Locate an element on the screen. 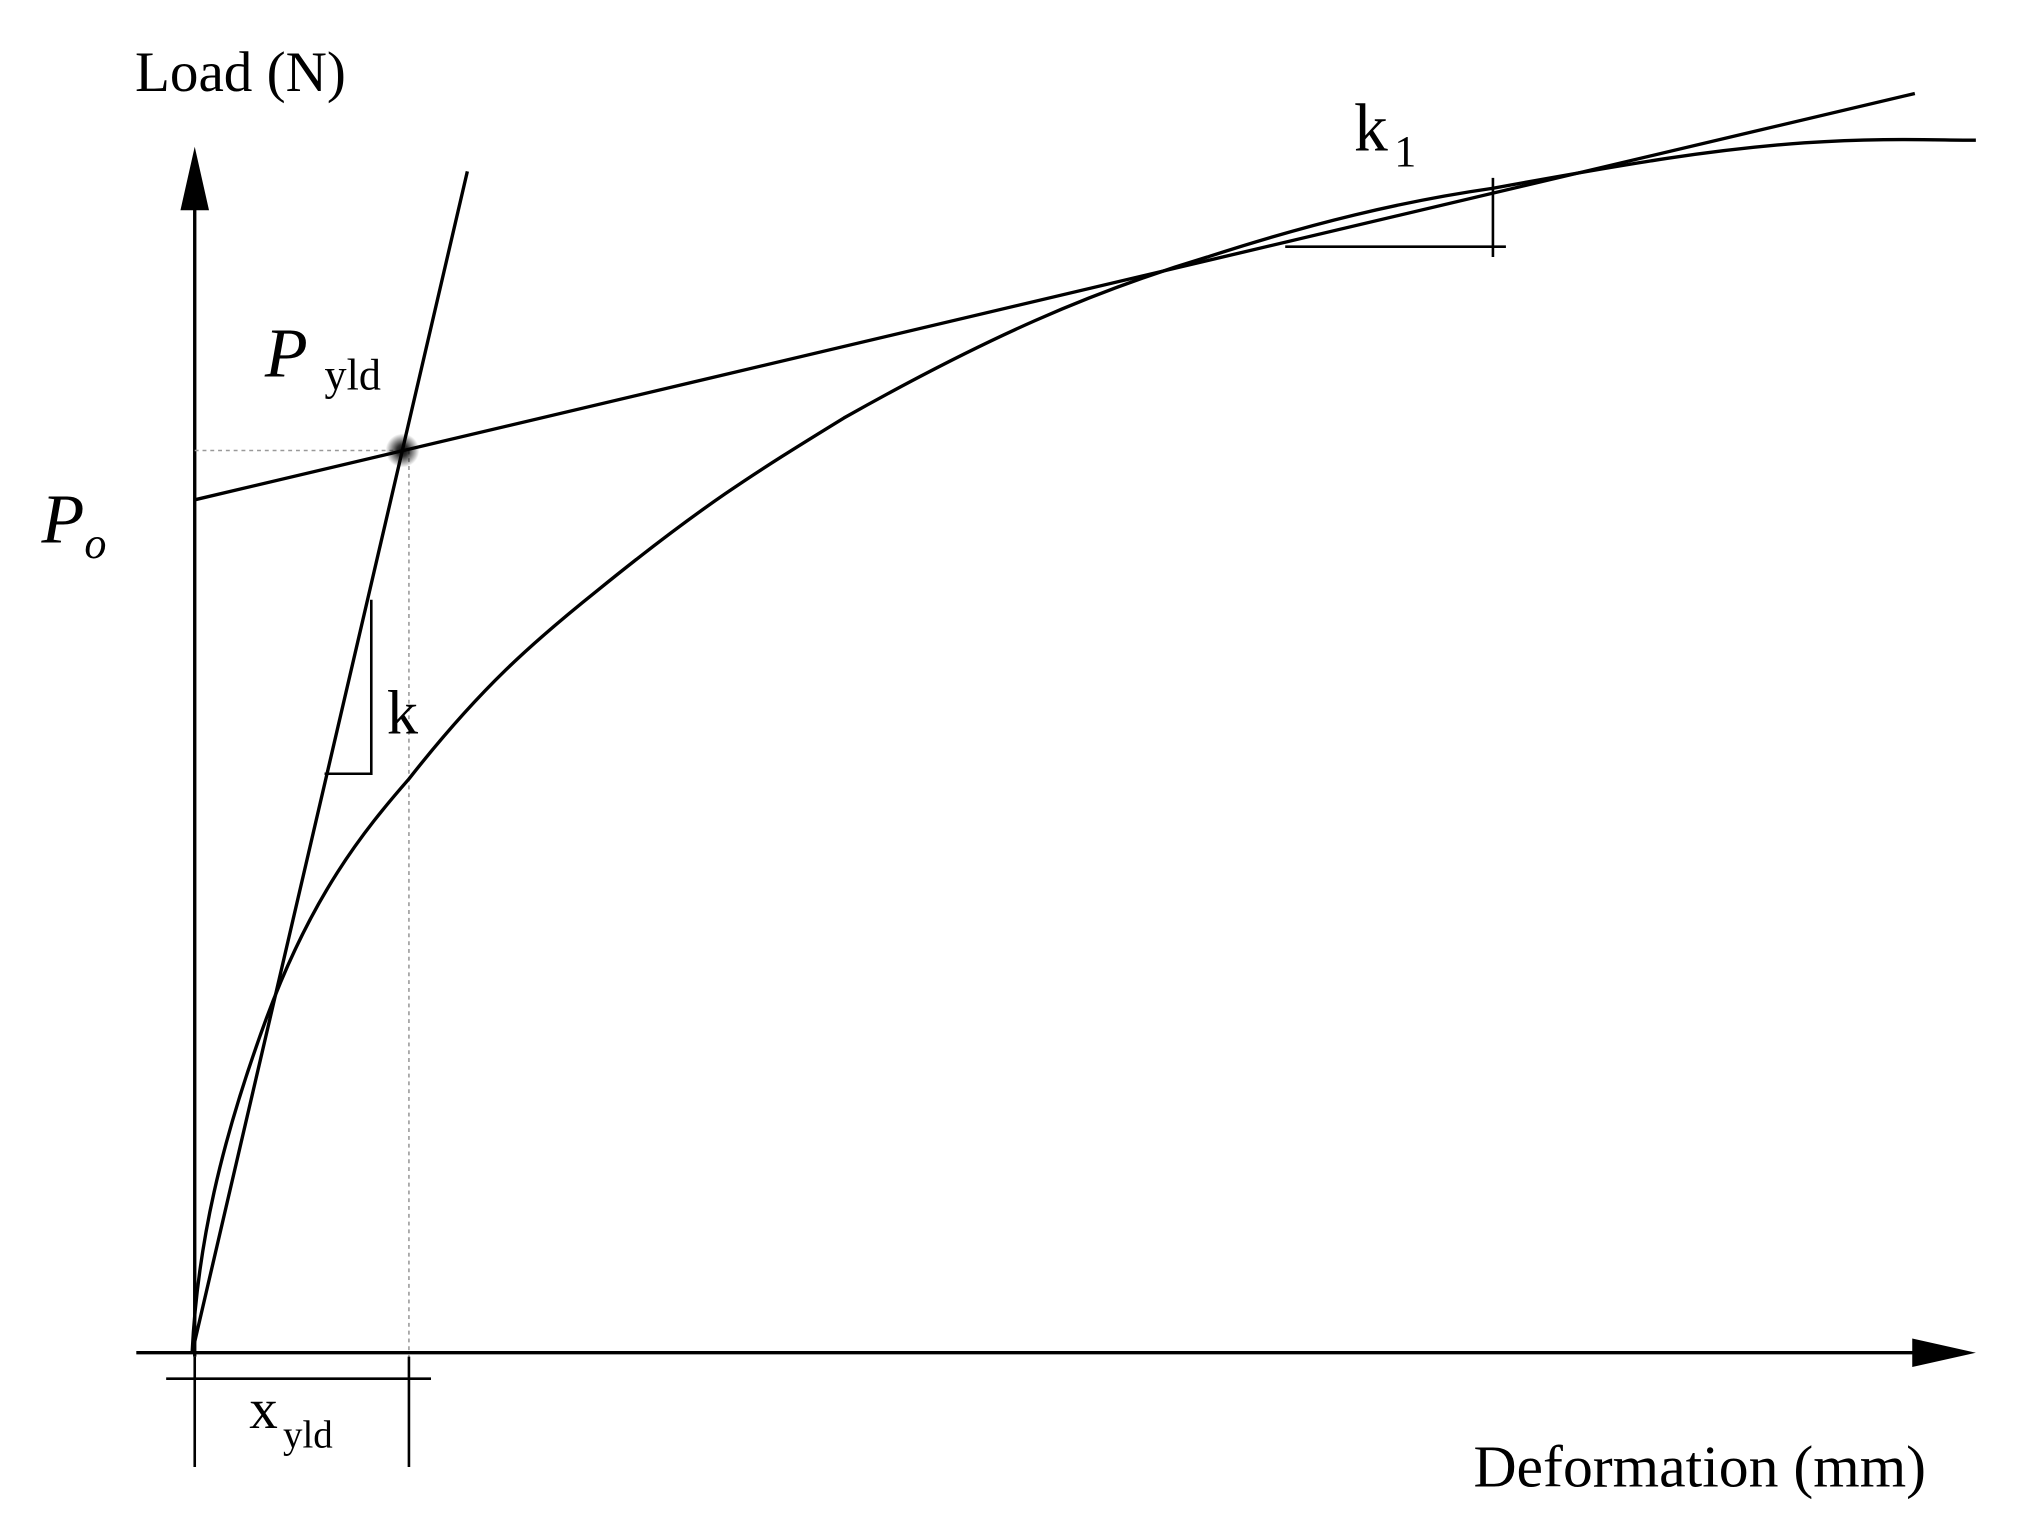 Image resolution: width=2020 pixels, height=1528 pixels. k1-main: k is located at coordinates (1371, 128).